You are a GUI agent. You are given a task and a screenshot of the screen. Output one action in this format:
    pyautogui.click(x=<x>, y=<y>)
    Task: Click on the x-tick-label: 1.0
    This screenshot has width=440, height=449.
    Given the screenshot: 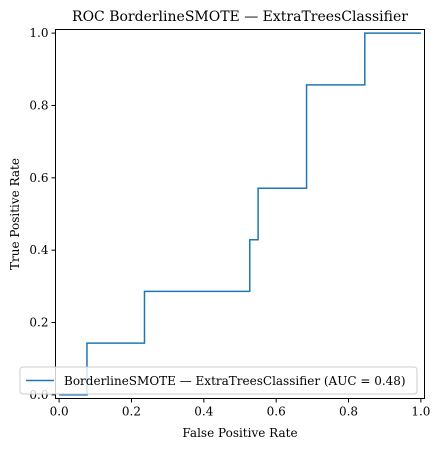 What is the action you would take?
    pyautogui.click(x=420, y=412)
    